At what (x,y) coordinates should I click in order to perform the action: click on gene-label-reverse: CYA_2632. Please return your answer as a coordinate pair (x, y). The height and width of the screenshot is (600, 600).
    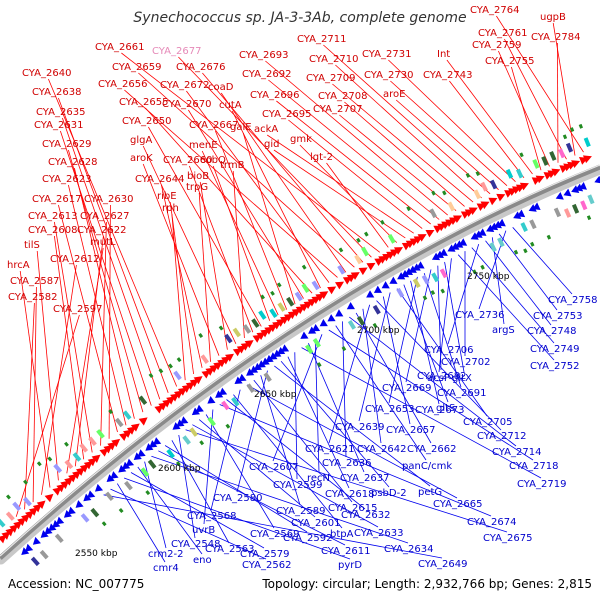
    Looking at the image, I should click on (365, 515).